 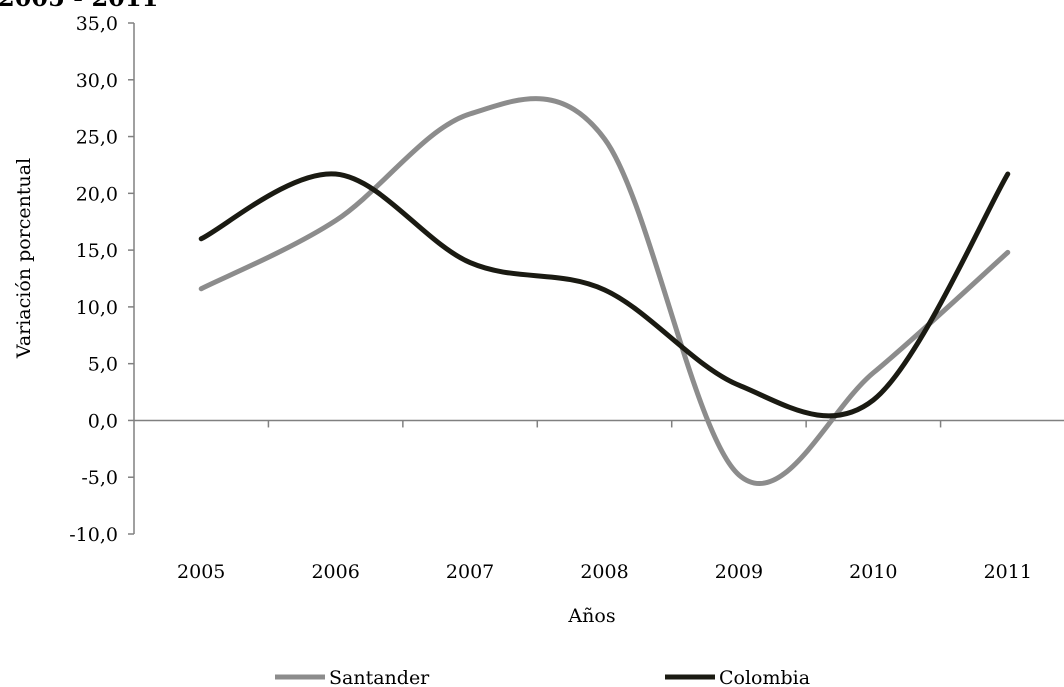 I want to click on legend: Santander Colombia, so click(x=542, y=677).